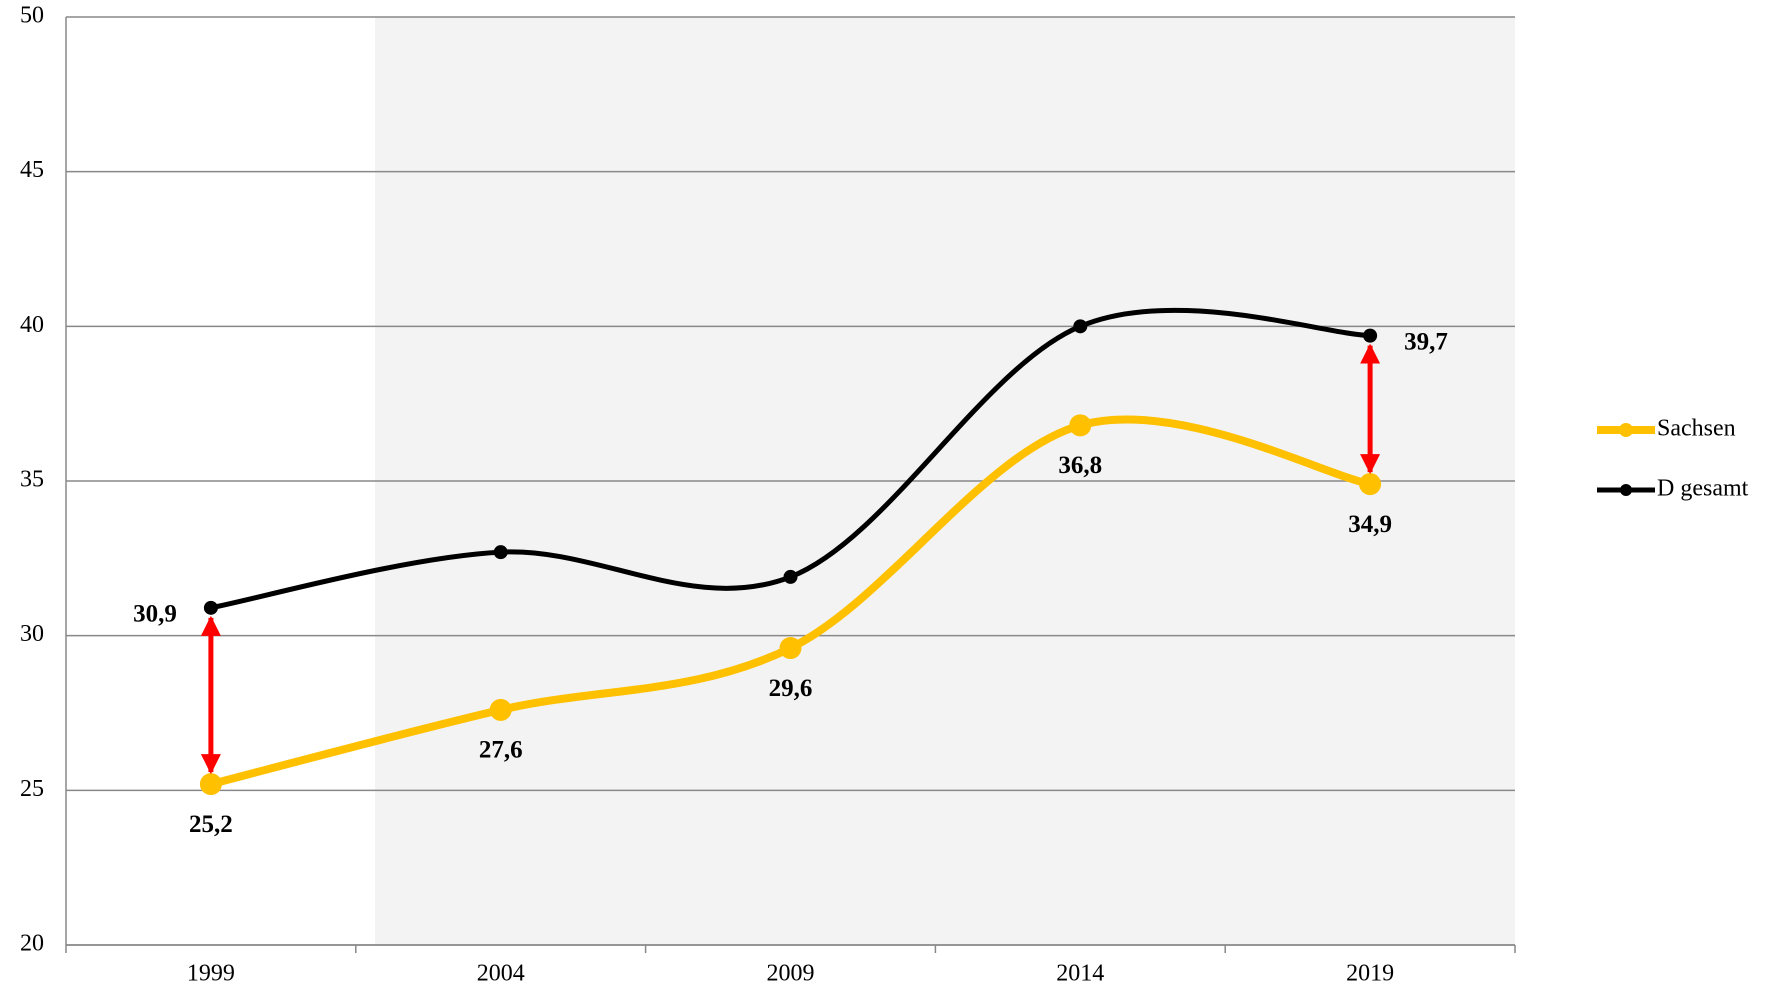  I want to click on x-tick-label: 2014, so click(1080, 974).